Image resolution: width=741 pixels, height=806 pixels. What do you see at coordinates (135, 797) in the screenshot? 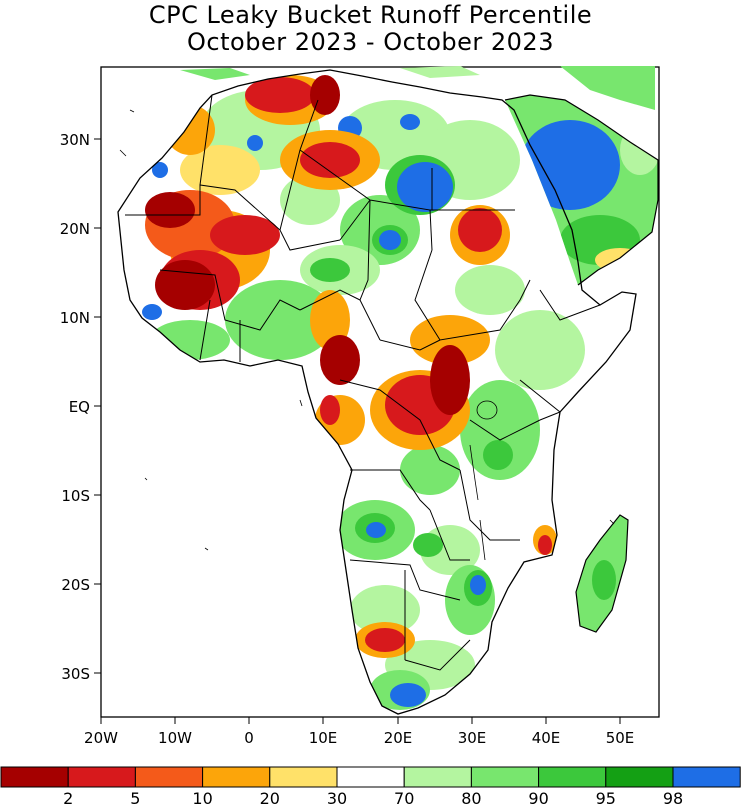
I see `legend-label: 5` at bounding box center [135, 797].